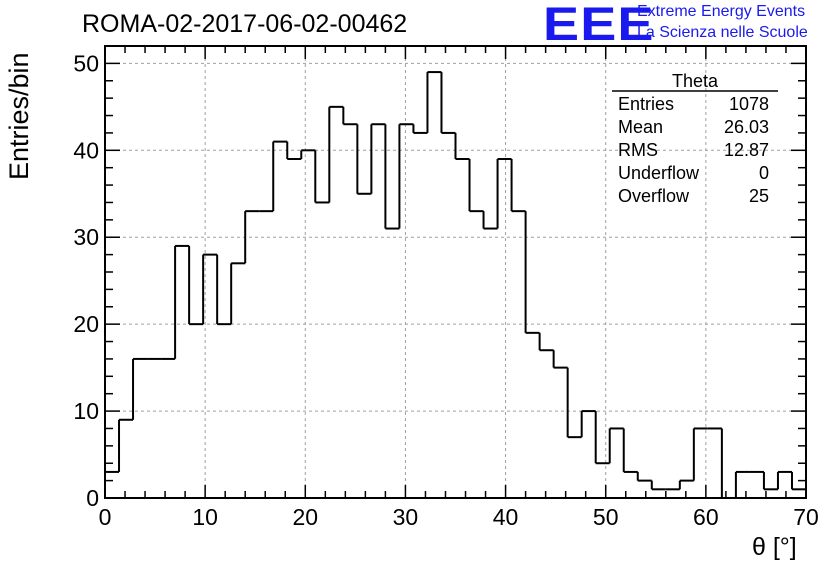 This screenshot has height=572, width=836. Describe the element at coordinates (659, 173) in the screenshot. I see `stats-label: Underflow` at that location.